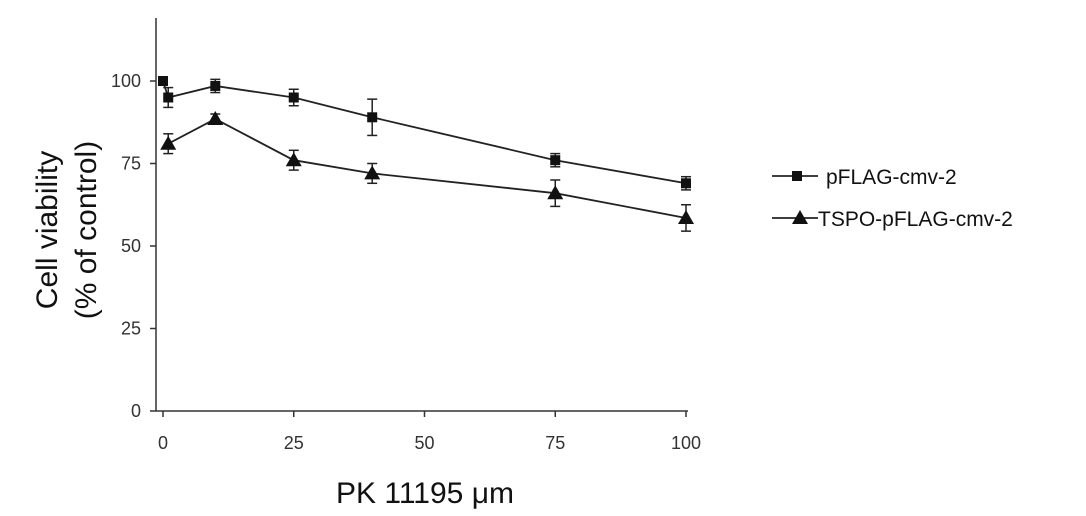 The image size is (1086, 516). Describe the element at coordinates (555, 443) in the screenshot. I see `x-tick-label: 75` at that location.